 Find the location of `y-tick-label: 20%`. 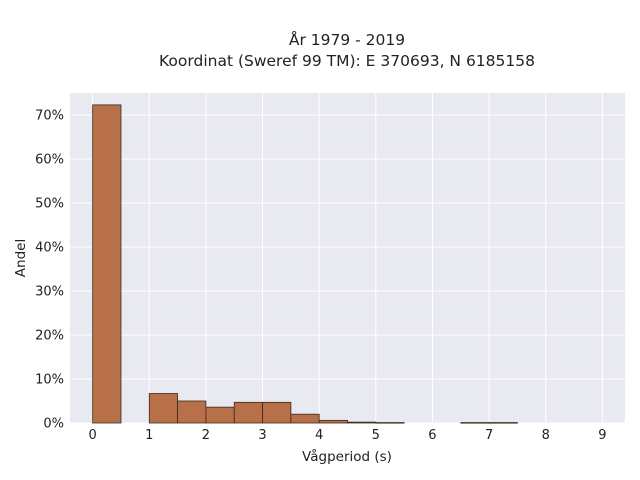

y-tick-label: 20% is located at coordinates (49, 336).